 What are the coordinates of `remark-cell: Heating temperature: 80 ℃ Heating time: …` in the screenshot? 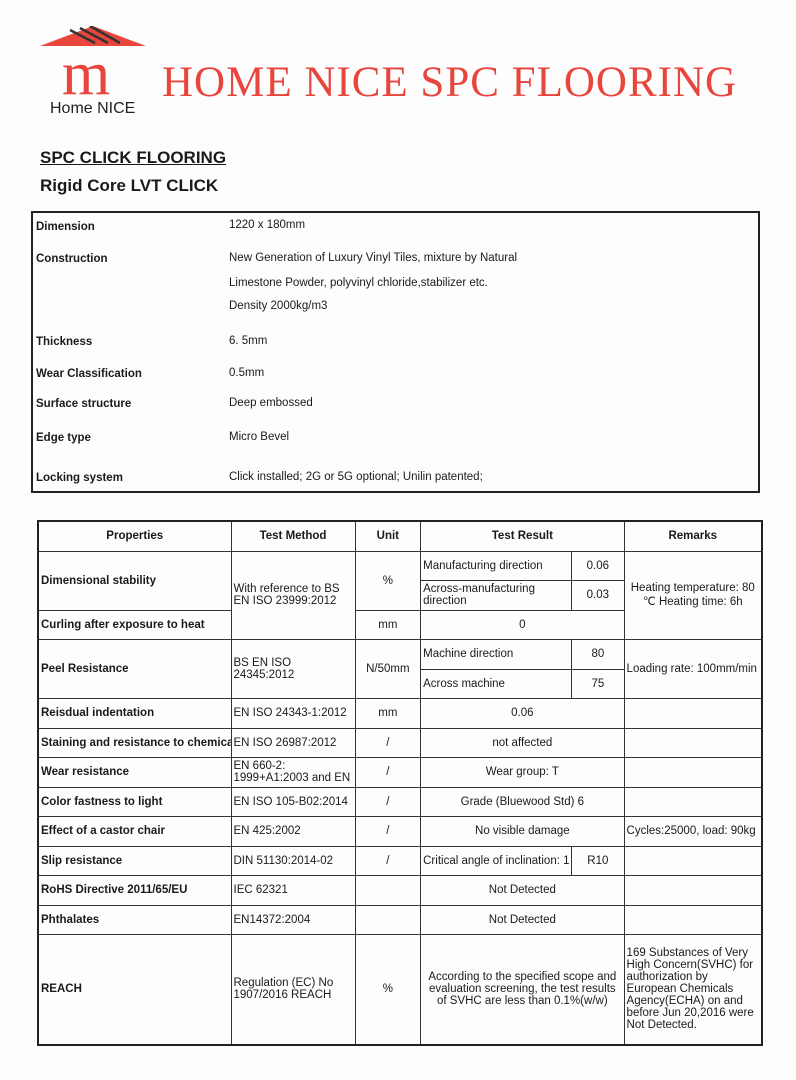 It's located at (693, 595).